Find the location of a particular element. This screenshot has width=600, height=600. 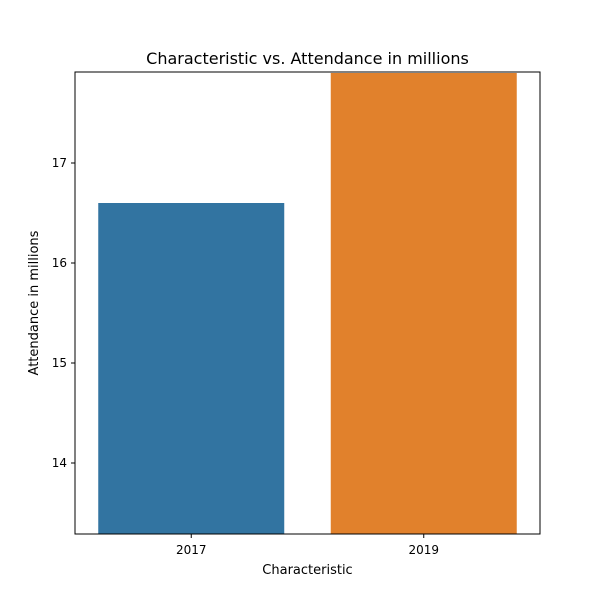

x-axis-label: Characteristic is located at coordinates (307, 570).